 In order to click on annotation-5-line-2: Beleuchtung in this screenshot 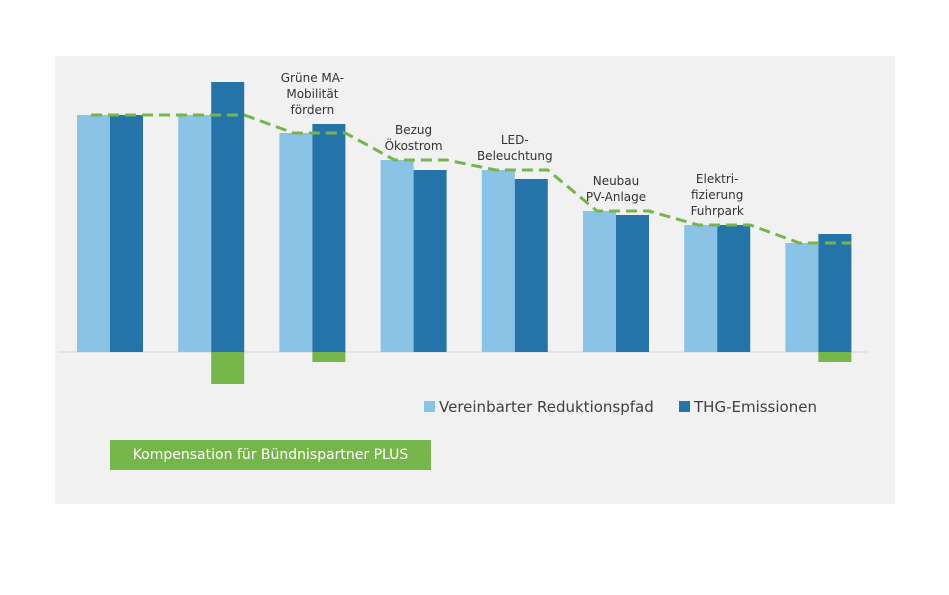, I will do `click(515, 156)`.